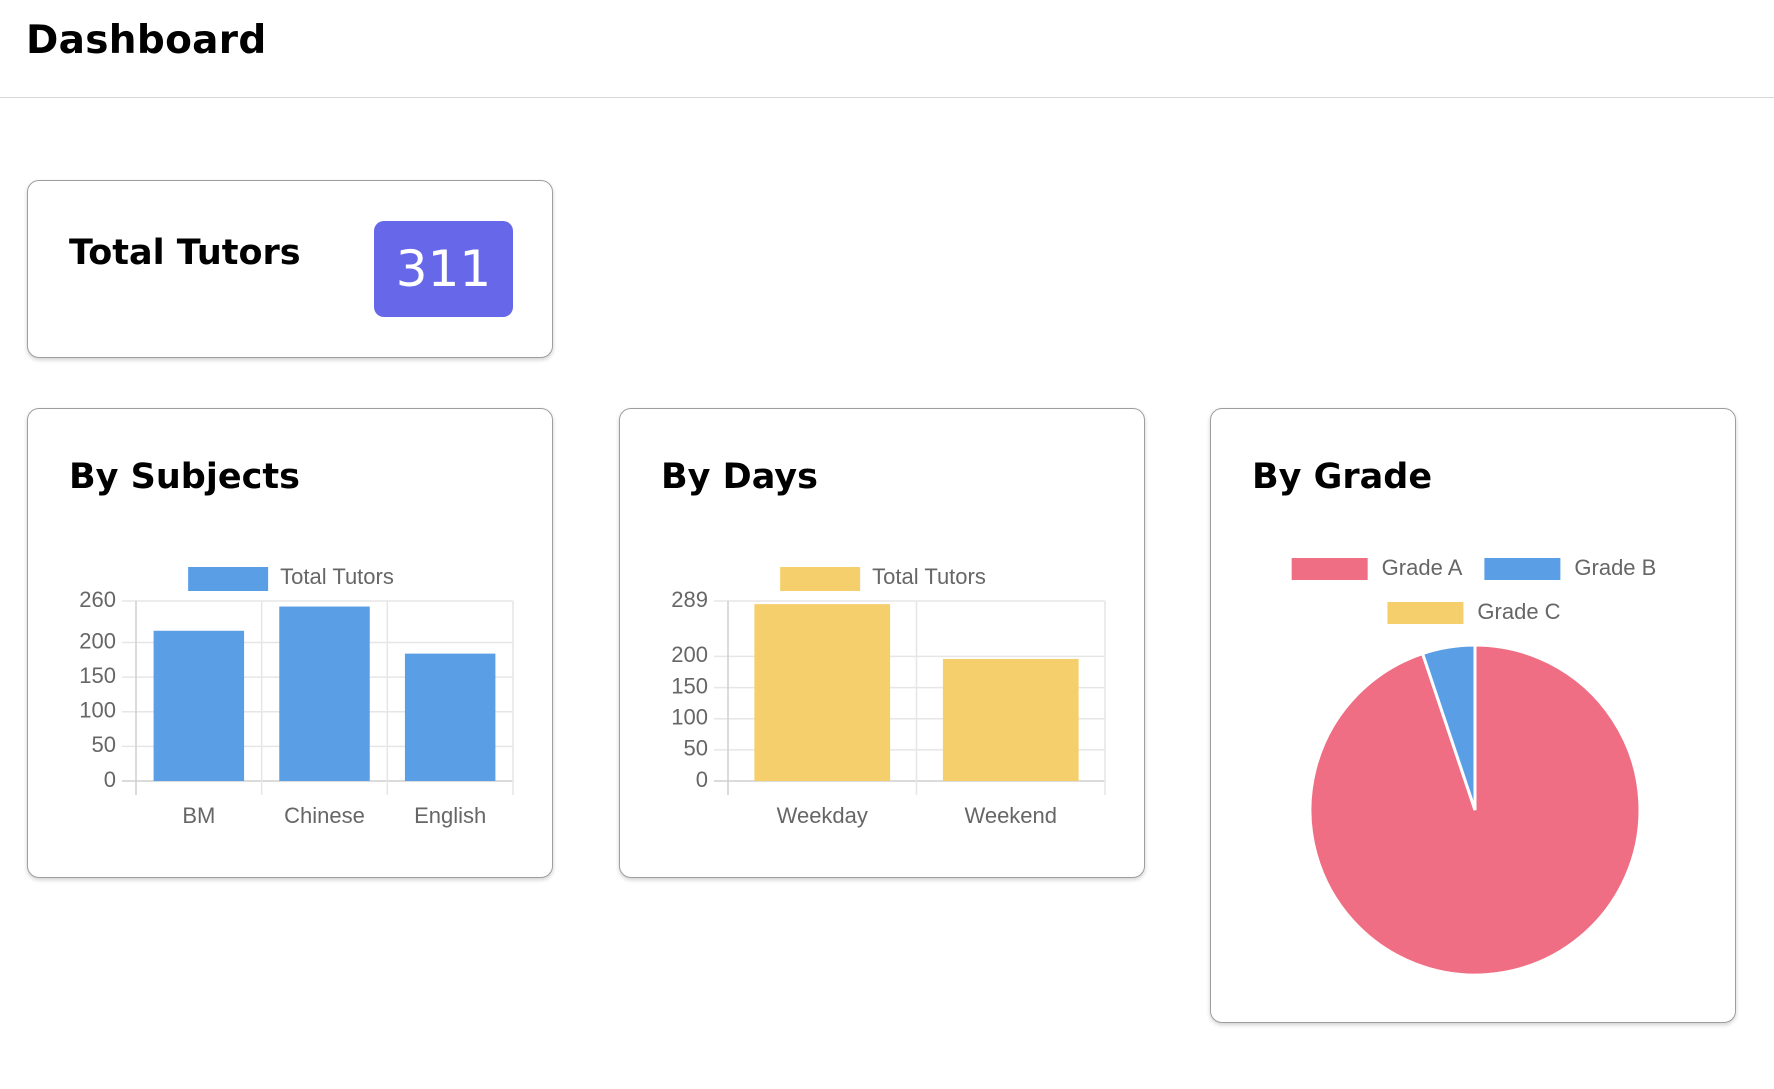  What do you see at coordinates (110, 779) in the screenshot?
I see `subjects-ytick-label: 0` at bounding box center [110, 779].